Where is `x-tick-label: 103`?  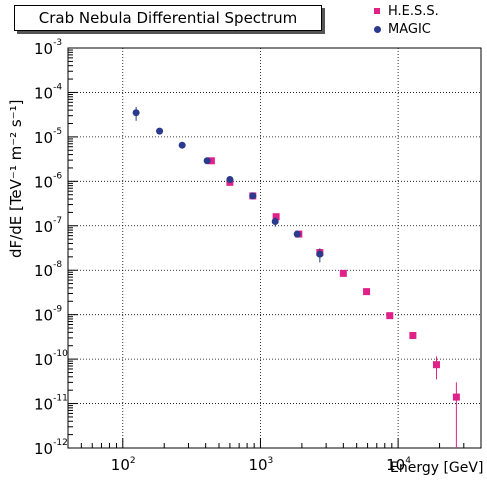
x-tick-label: 103 is located at coordinates (260, 465).